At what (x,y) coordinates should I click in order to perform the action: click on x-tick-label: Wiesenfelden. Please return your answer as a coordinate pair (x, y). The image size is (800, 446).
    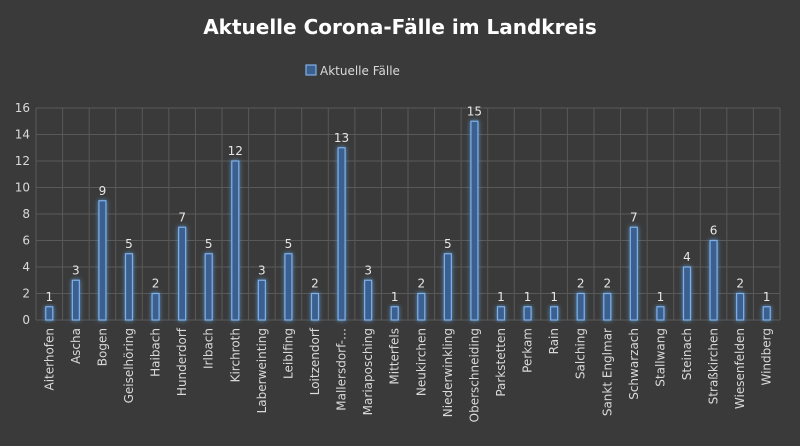
    Looking at the image, I should click on (740, 368).